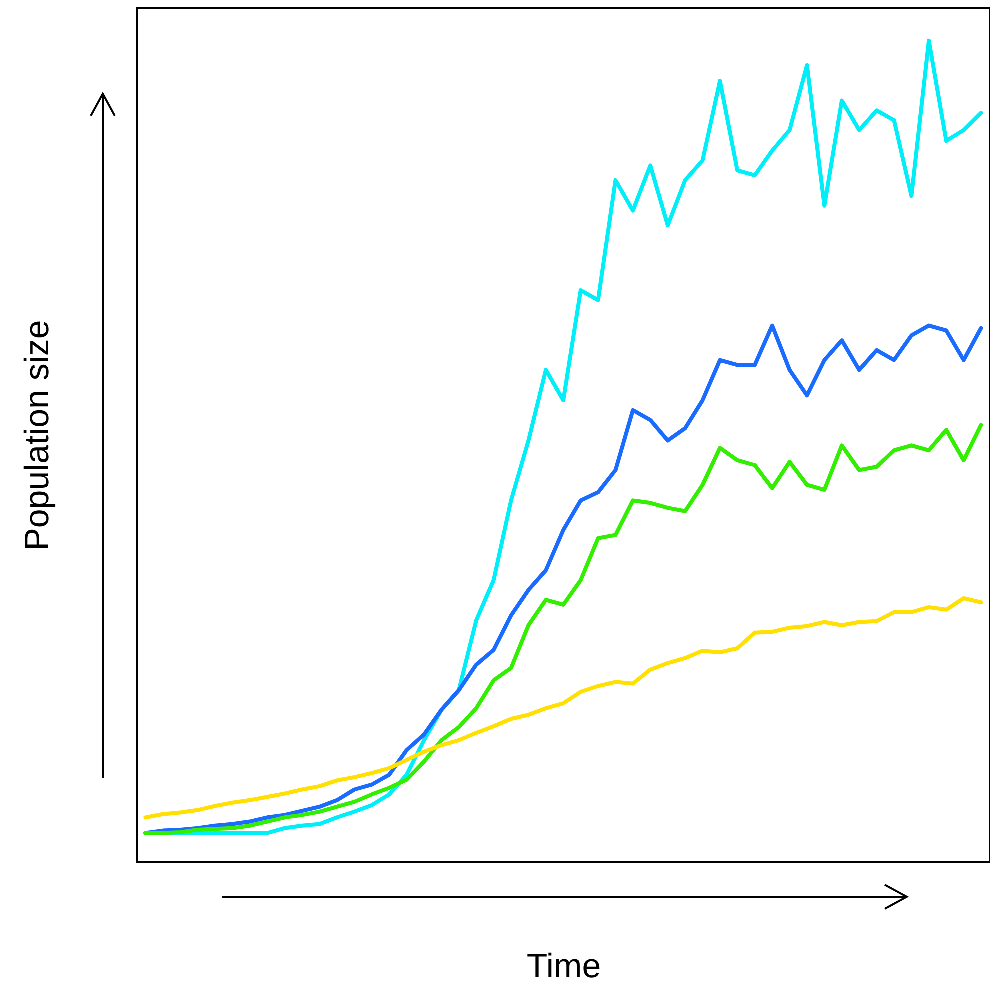 This screenshot has height=988, width=990. Describe the element at coordinates (564, 967) in the screenshot. I see `x-axis-title: Time` at that location.